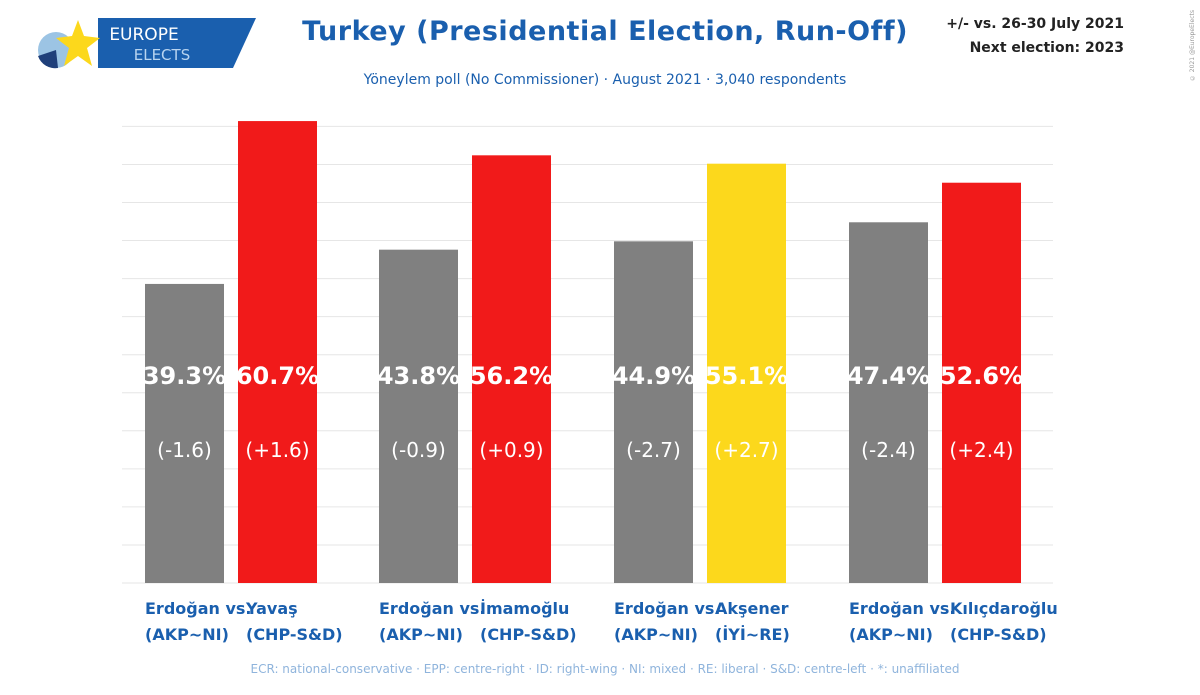 The width and height of the screenshot is (1200, 695). What do you see at coordinates (981, 376) in the screenshot?
I see `value-label: 52.6%` at bounding box center [981, 376].